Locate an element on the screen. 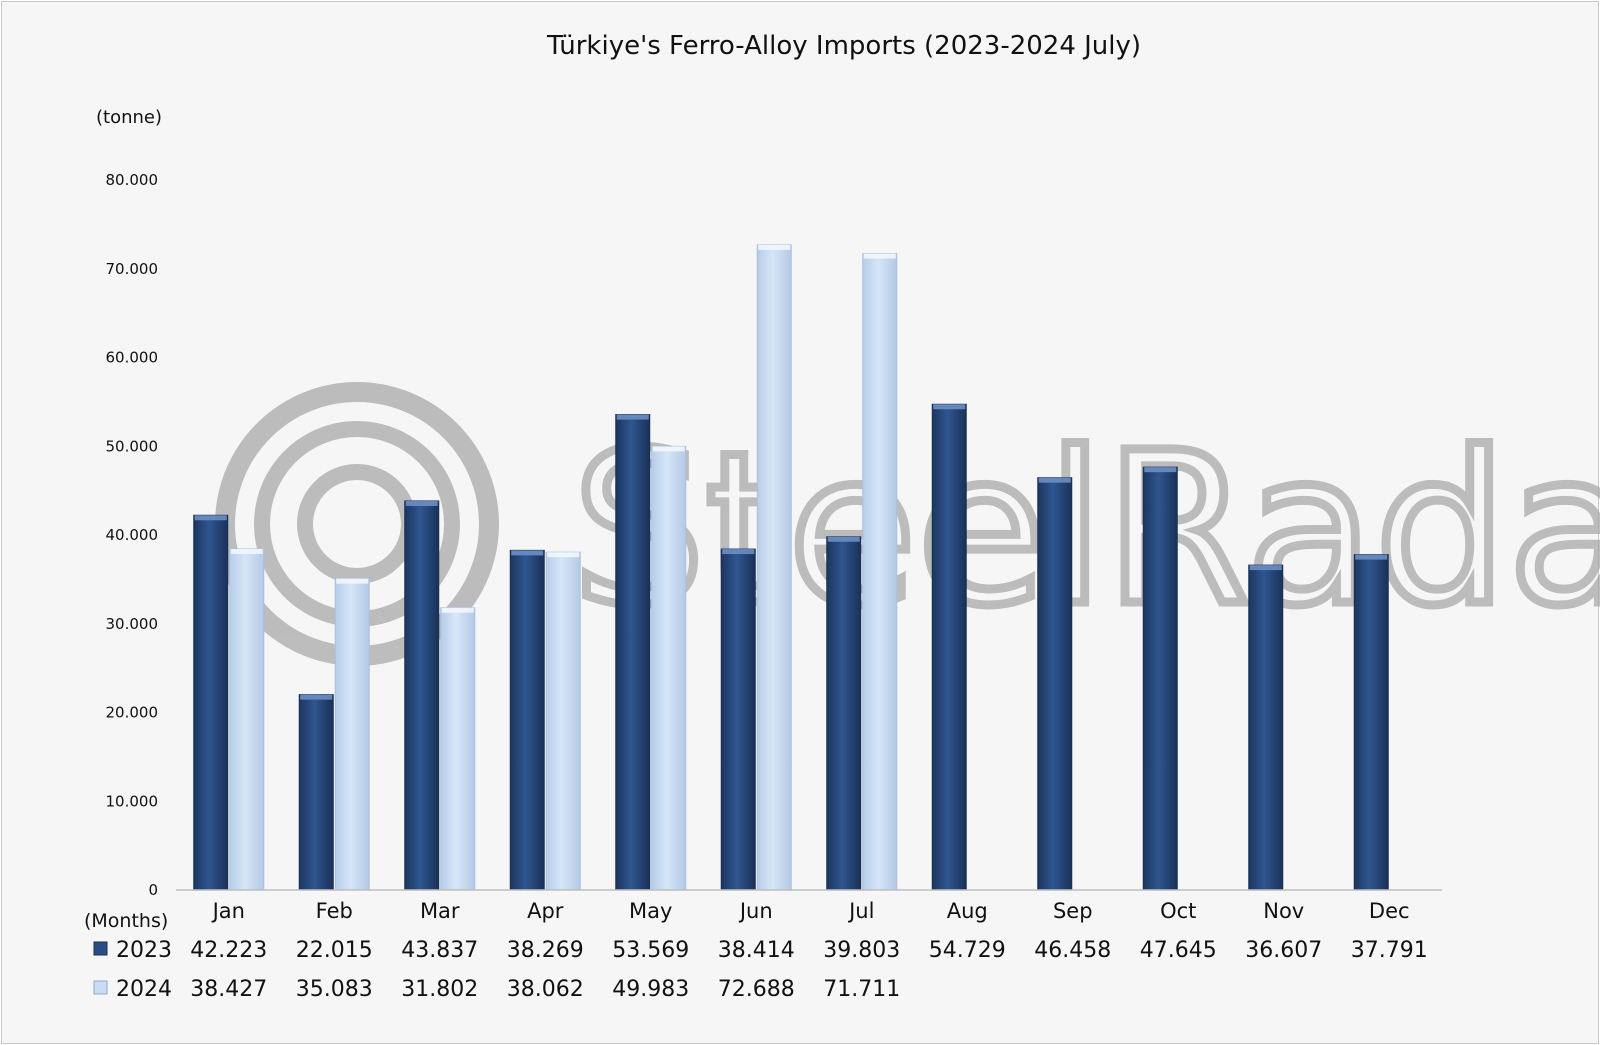  bar-2024-jan is located at coordinates (247, 719).